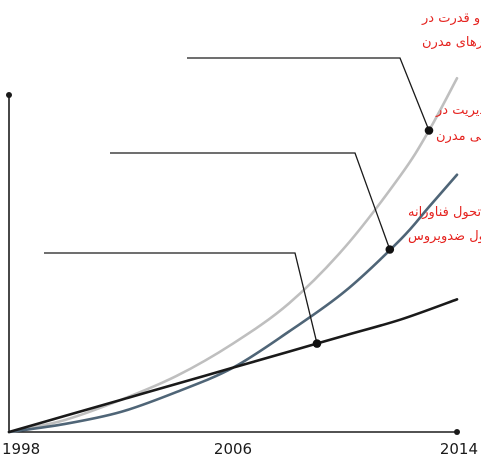  I want to click on annotation-0-line-0: میزان افزایش پیچیدگی و قدرت در, so click(451, 18).